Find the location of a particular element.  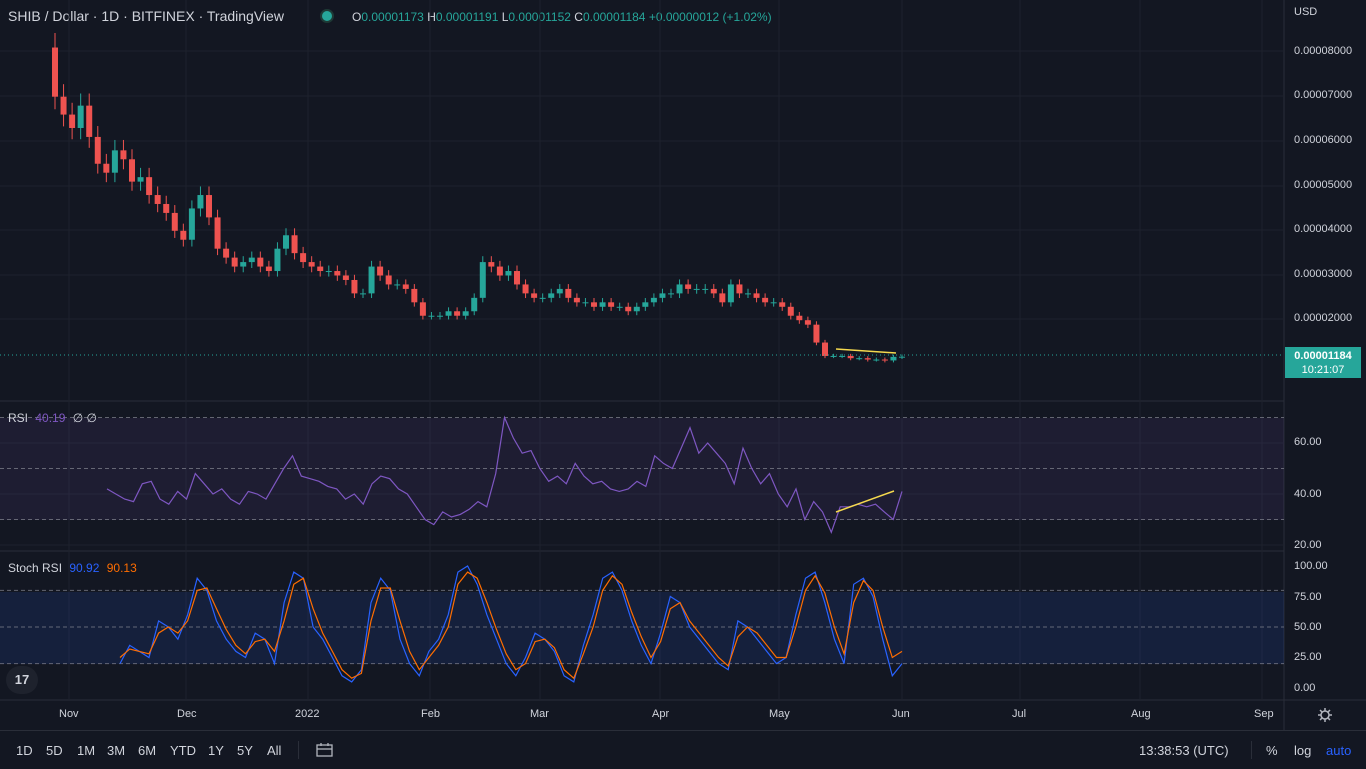

range-3m-button: 3M is located at coordinates (116, 750).